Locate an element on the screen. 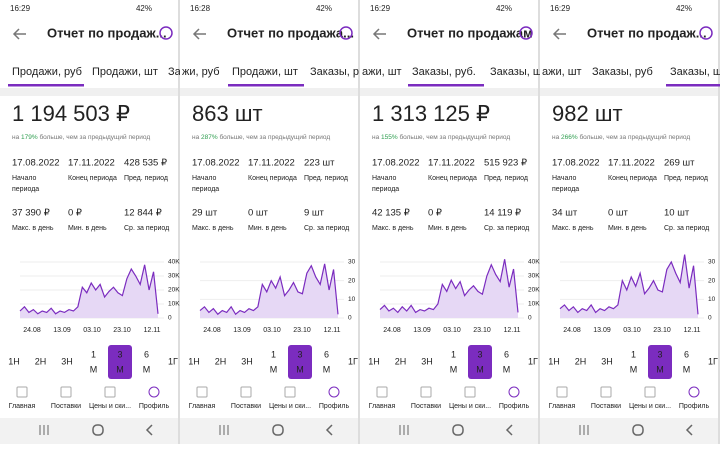 The width and height of the screenshot is (720, 449). tab: Заказы, шт is located at coordinates (695, 72).